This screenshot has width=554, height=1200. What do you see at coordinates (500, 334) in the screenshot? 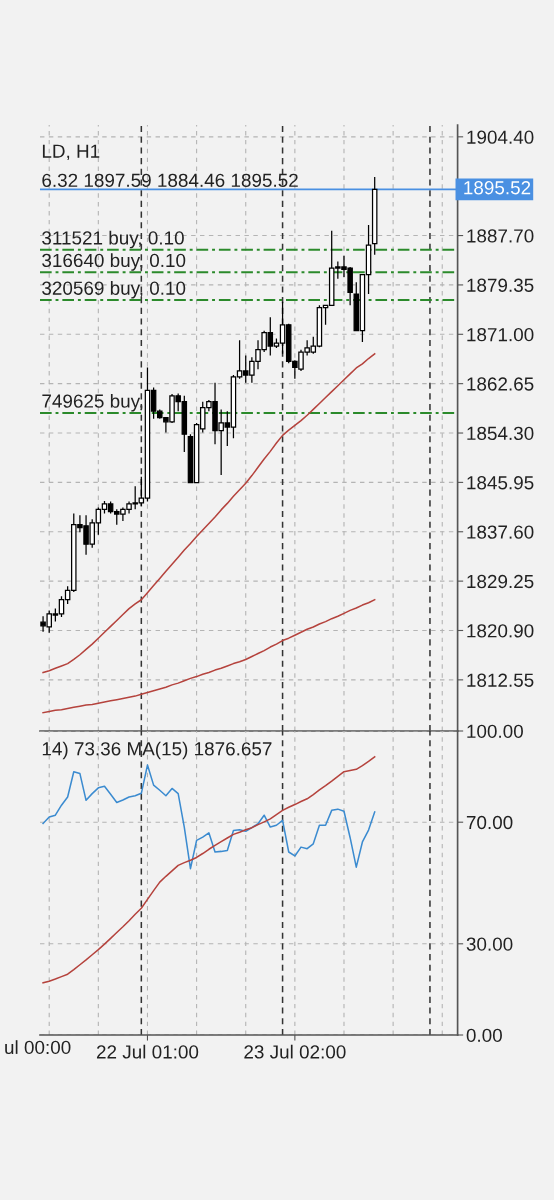
I see `y-tick-label: 1871.00` at bounding box center [500, 334].